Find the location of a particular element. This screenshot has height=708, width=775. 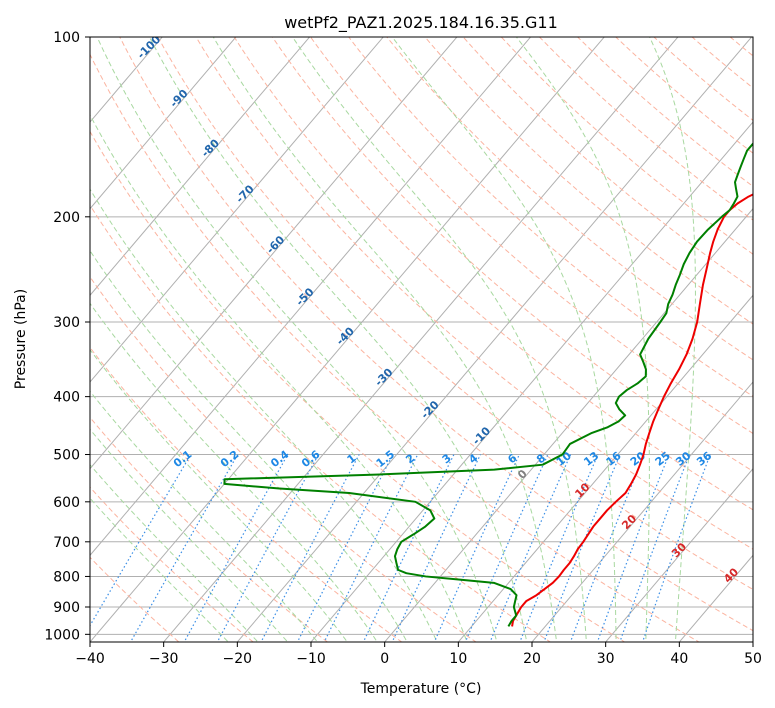

mixing-ratio-label: 4 is located at coordinates (473, 458).